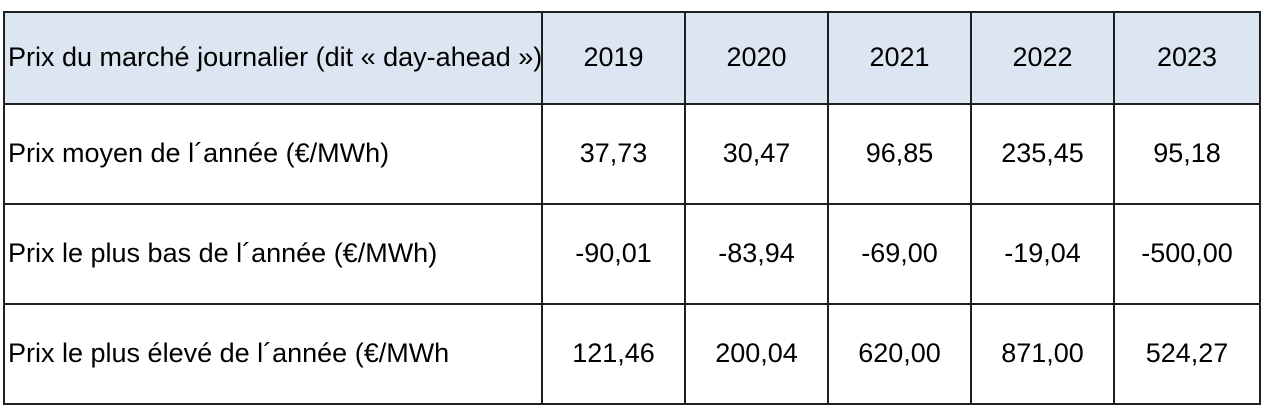 This screenshot has height=416, width=1266. I want to click on value-lowest-2023: -500,00, so click(1187, 254).